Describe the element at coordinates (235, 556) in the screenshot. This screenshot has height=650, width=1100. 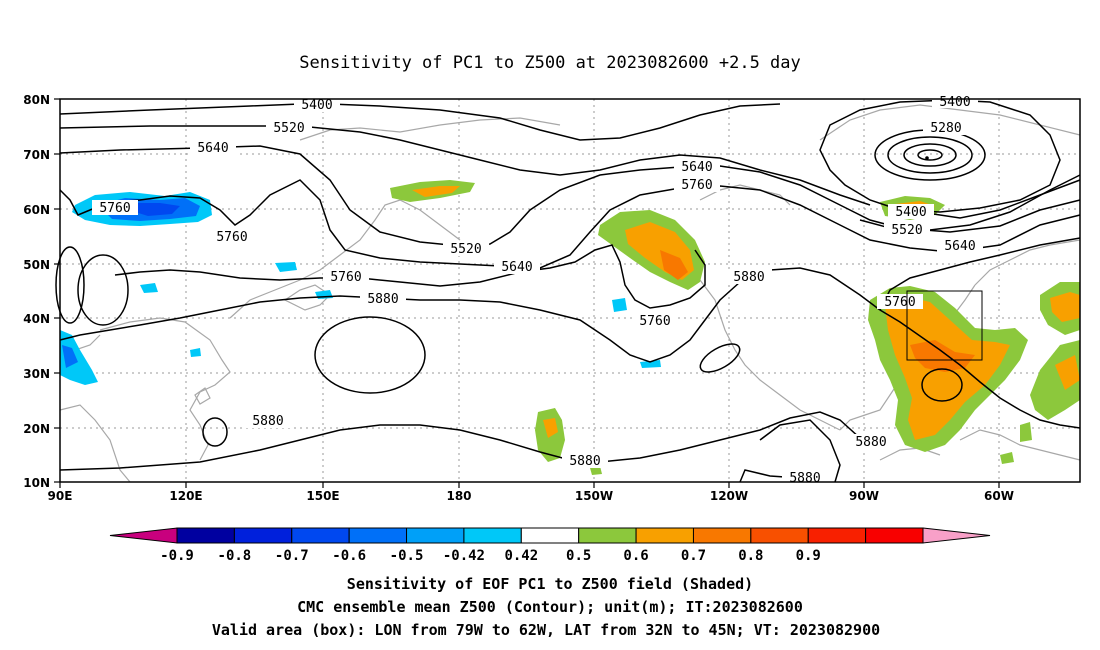
I see `colorbar-label: -0.8` at that location.